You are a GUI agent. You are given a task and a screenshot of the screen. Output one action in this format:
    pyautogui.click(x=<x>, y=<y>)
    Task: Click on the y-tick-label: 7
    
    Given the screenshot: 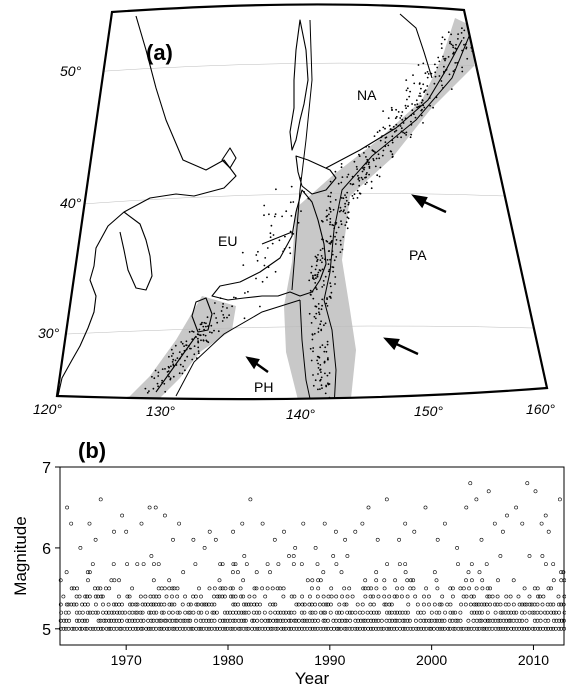 What is the action you would take?
    pyautogui.click(x=46, y=468)
    